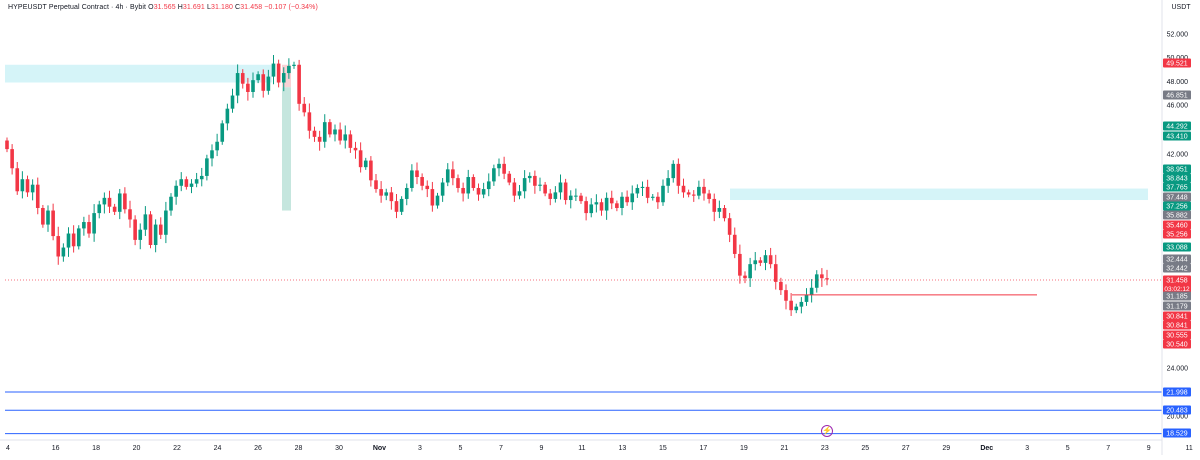 The width and height of the screenshot is (1200, 460). I want to click on lightning-icon: ⚡, so click(827, 431).